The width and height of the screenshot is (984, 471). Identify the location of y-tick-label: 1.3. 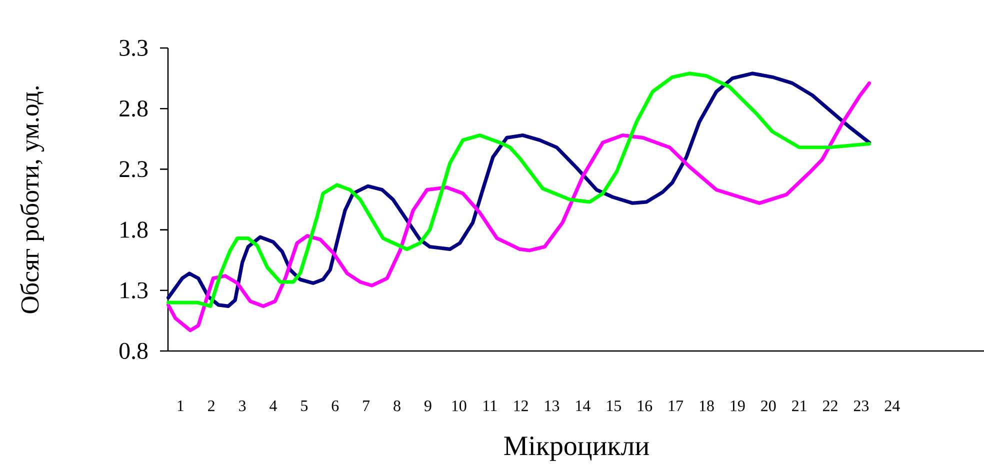
(134, 290).